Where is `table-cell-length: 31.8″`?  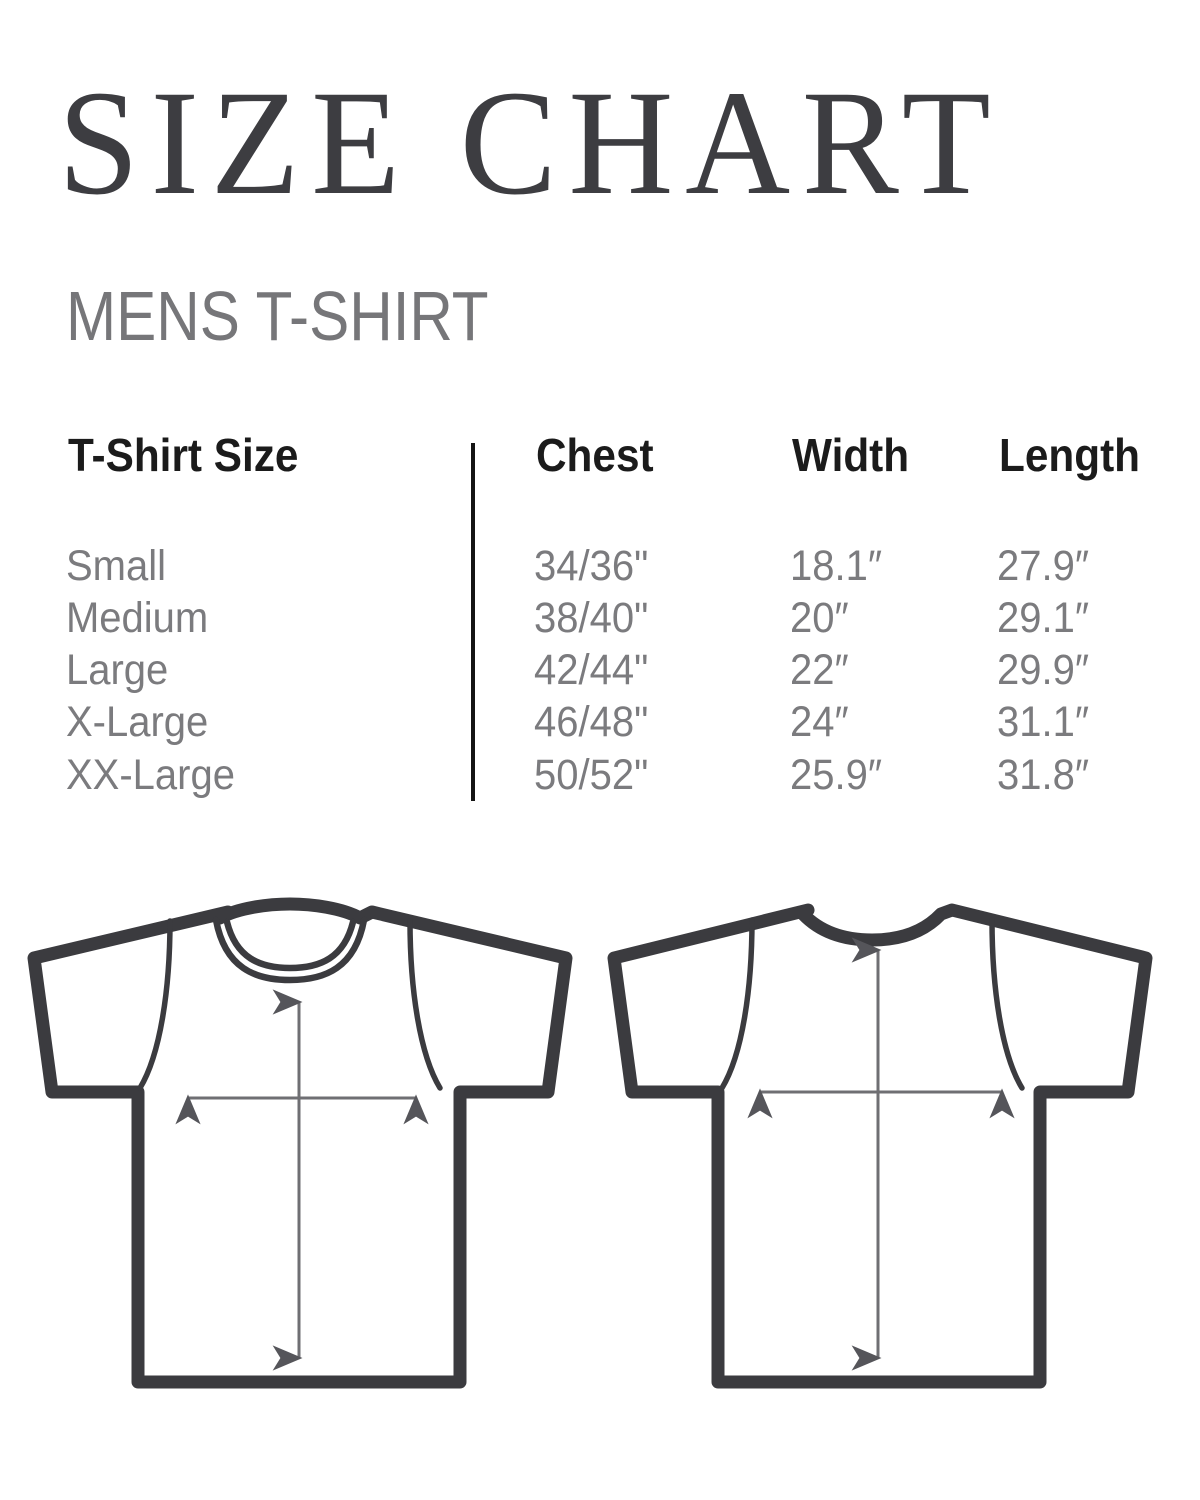
table-cell-length: 31.8″ is located at coordinates (1043, 775).